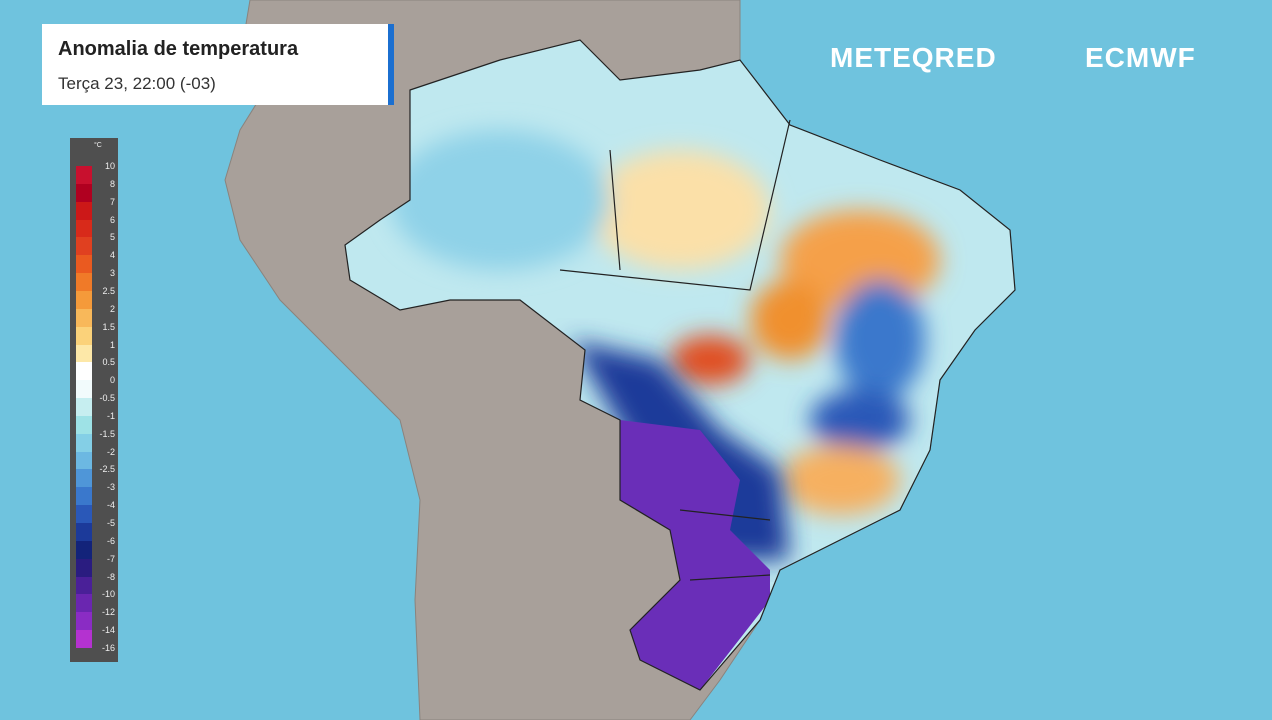 The image size is (1272, 720). Describe the element at coordinates (695, 555) in the screenshot. I see `cold-area` at that location.